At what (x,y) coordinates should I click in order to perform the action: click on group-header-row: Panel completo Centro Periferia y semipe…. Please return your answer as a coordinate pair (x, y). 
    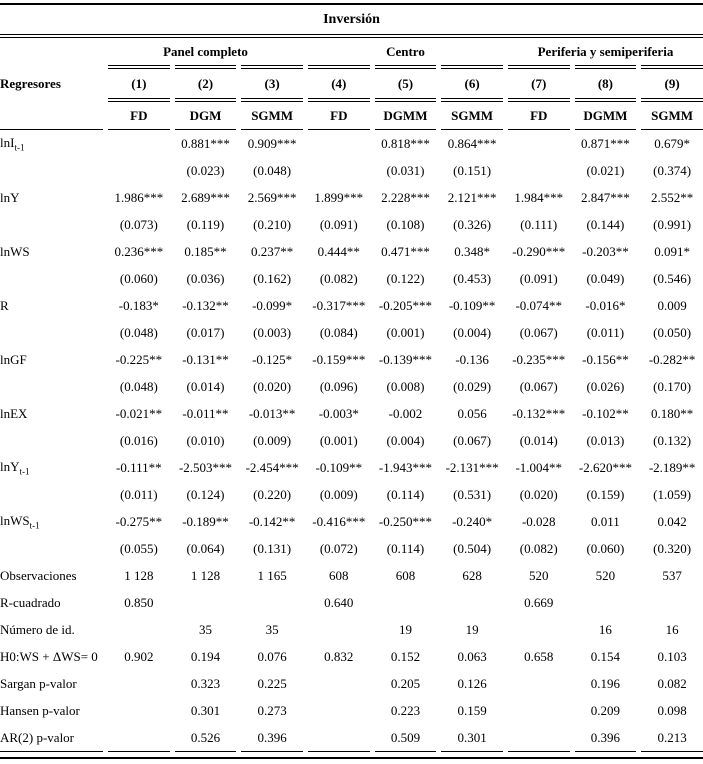
    Looking at the image, I should click on (351, 51).